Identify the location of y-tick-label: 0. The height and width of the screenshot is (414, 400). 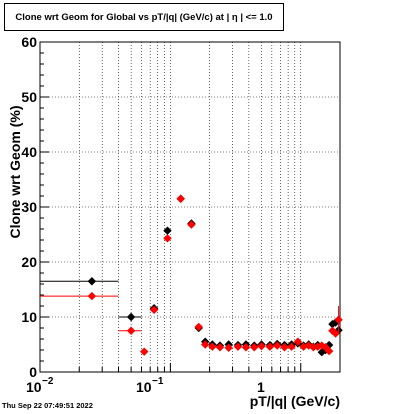
(33, 372).